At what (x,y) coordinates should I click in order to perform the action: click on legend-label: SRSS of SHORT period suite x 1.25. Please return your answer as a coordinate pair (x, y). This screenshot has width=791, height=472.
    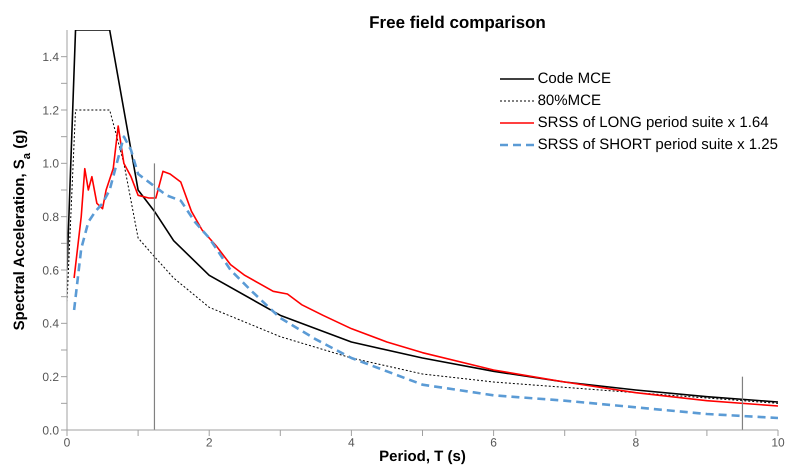
    Looking at the image, I should click on (658, 145).